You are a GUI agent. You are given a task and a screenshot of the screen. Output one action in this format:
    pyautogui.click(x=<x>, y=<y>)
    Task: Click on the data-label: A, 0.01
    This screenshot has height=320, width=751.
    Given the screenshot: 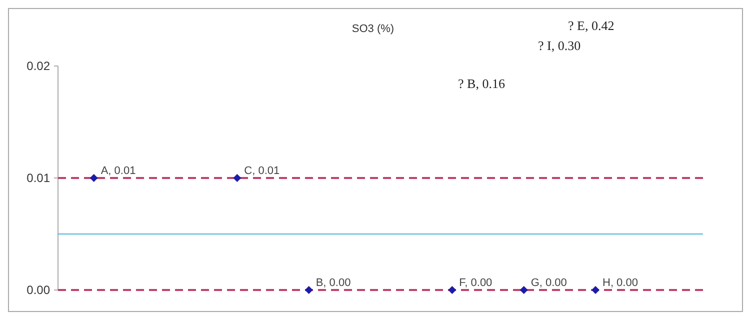 What is the action you would take?
    pyautogui.click(x=118, y=171)
    